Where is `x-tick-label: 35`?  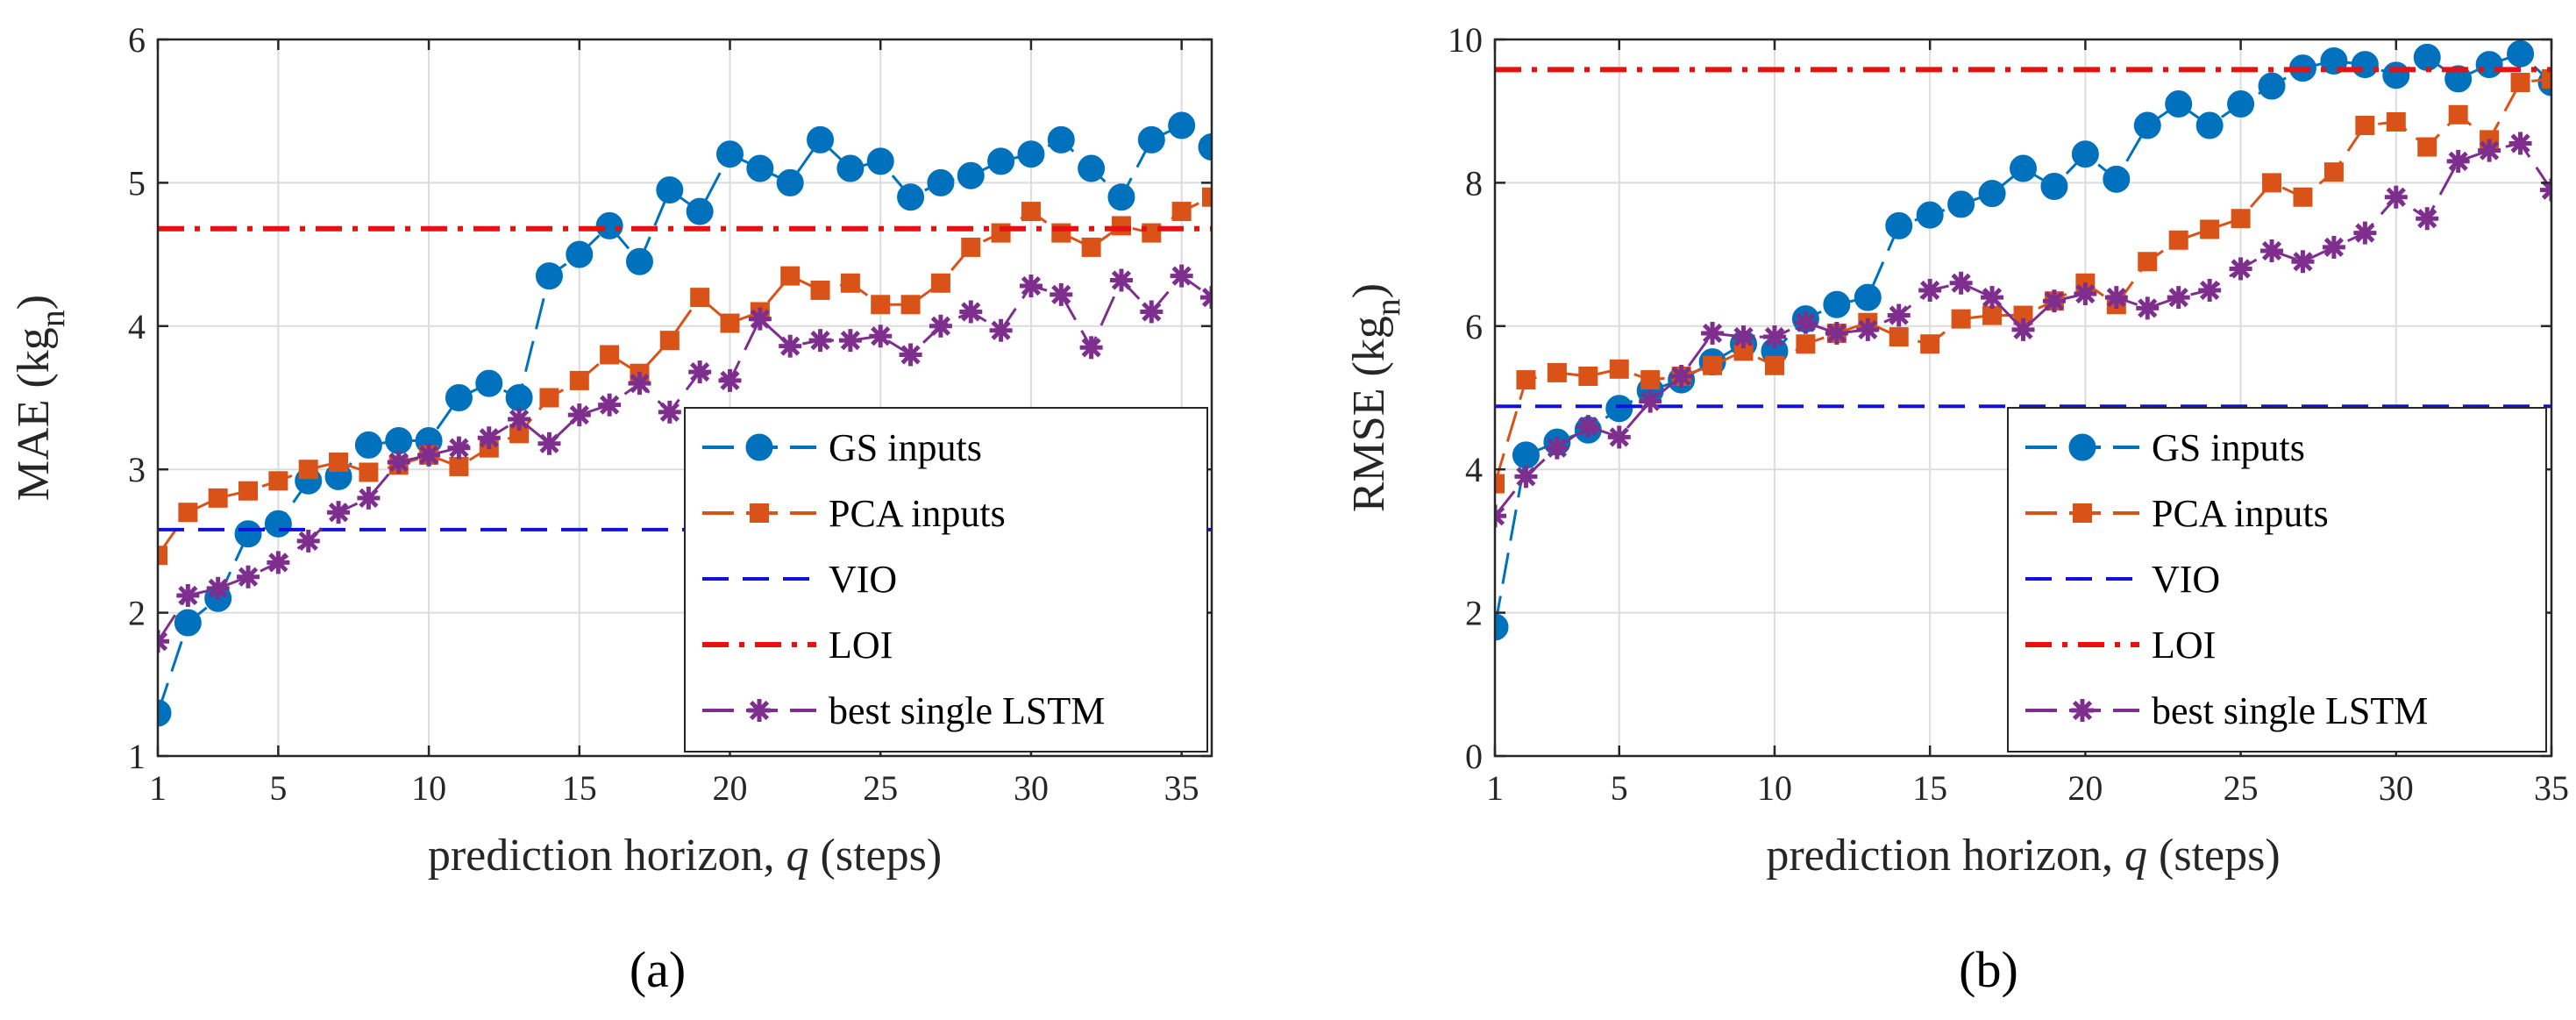 x-tick-label: 35 is located at coordinates (2551, 788).